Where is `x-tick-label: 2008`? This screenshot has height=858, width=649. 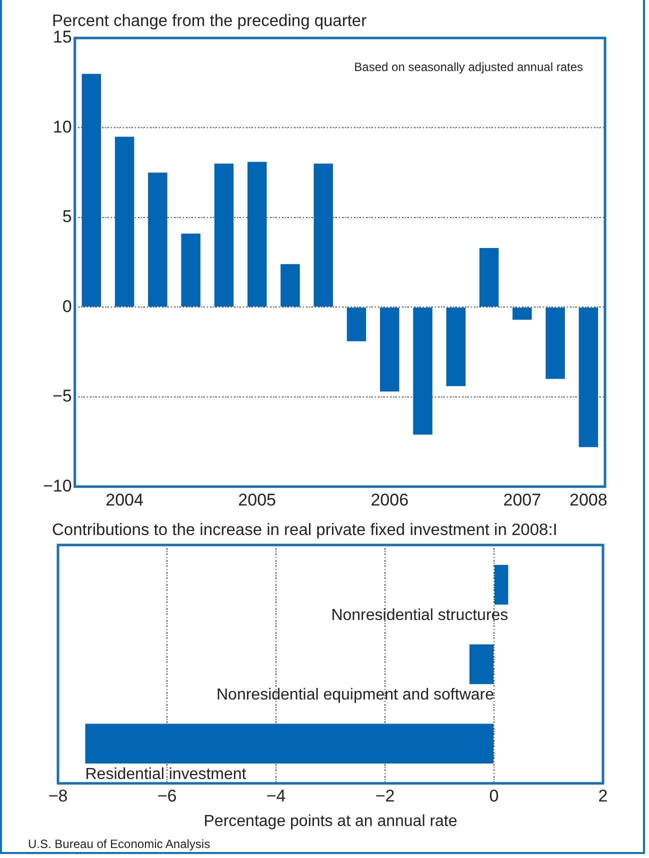
x-tick-label: 2008 is located at coordinates (589, 500).